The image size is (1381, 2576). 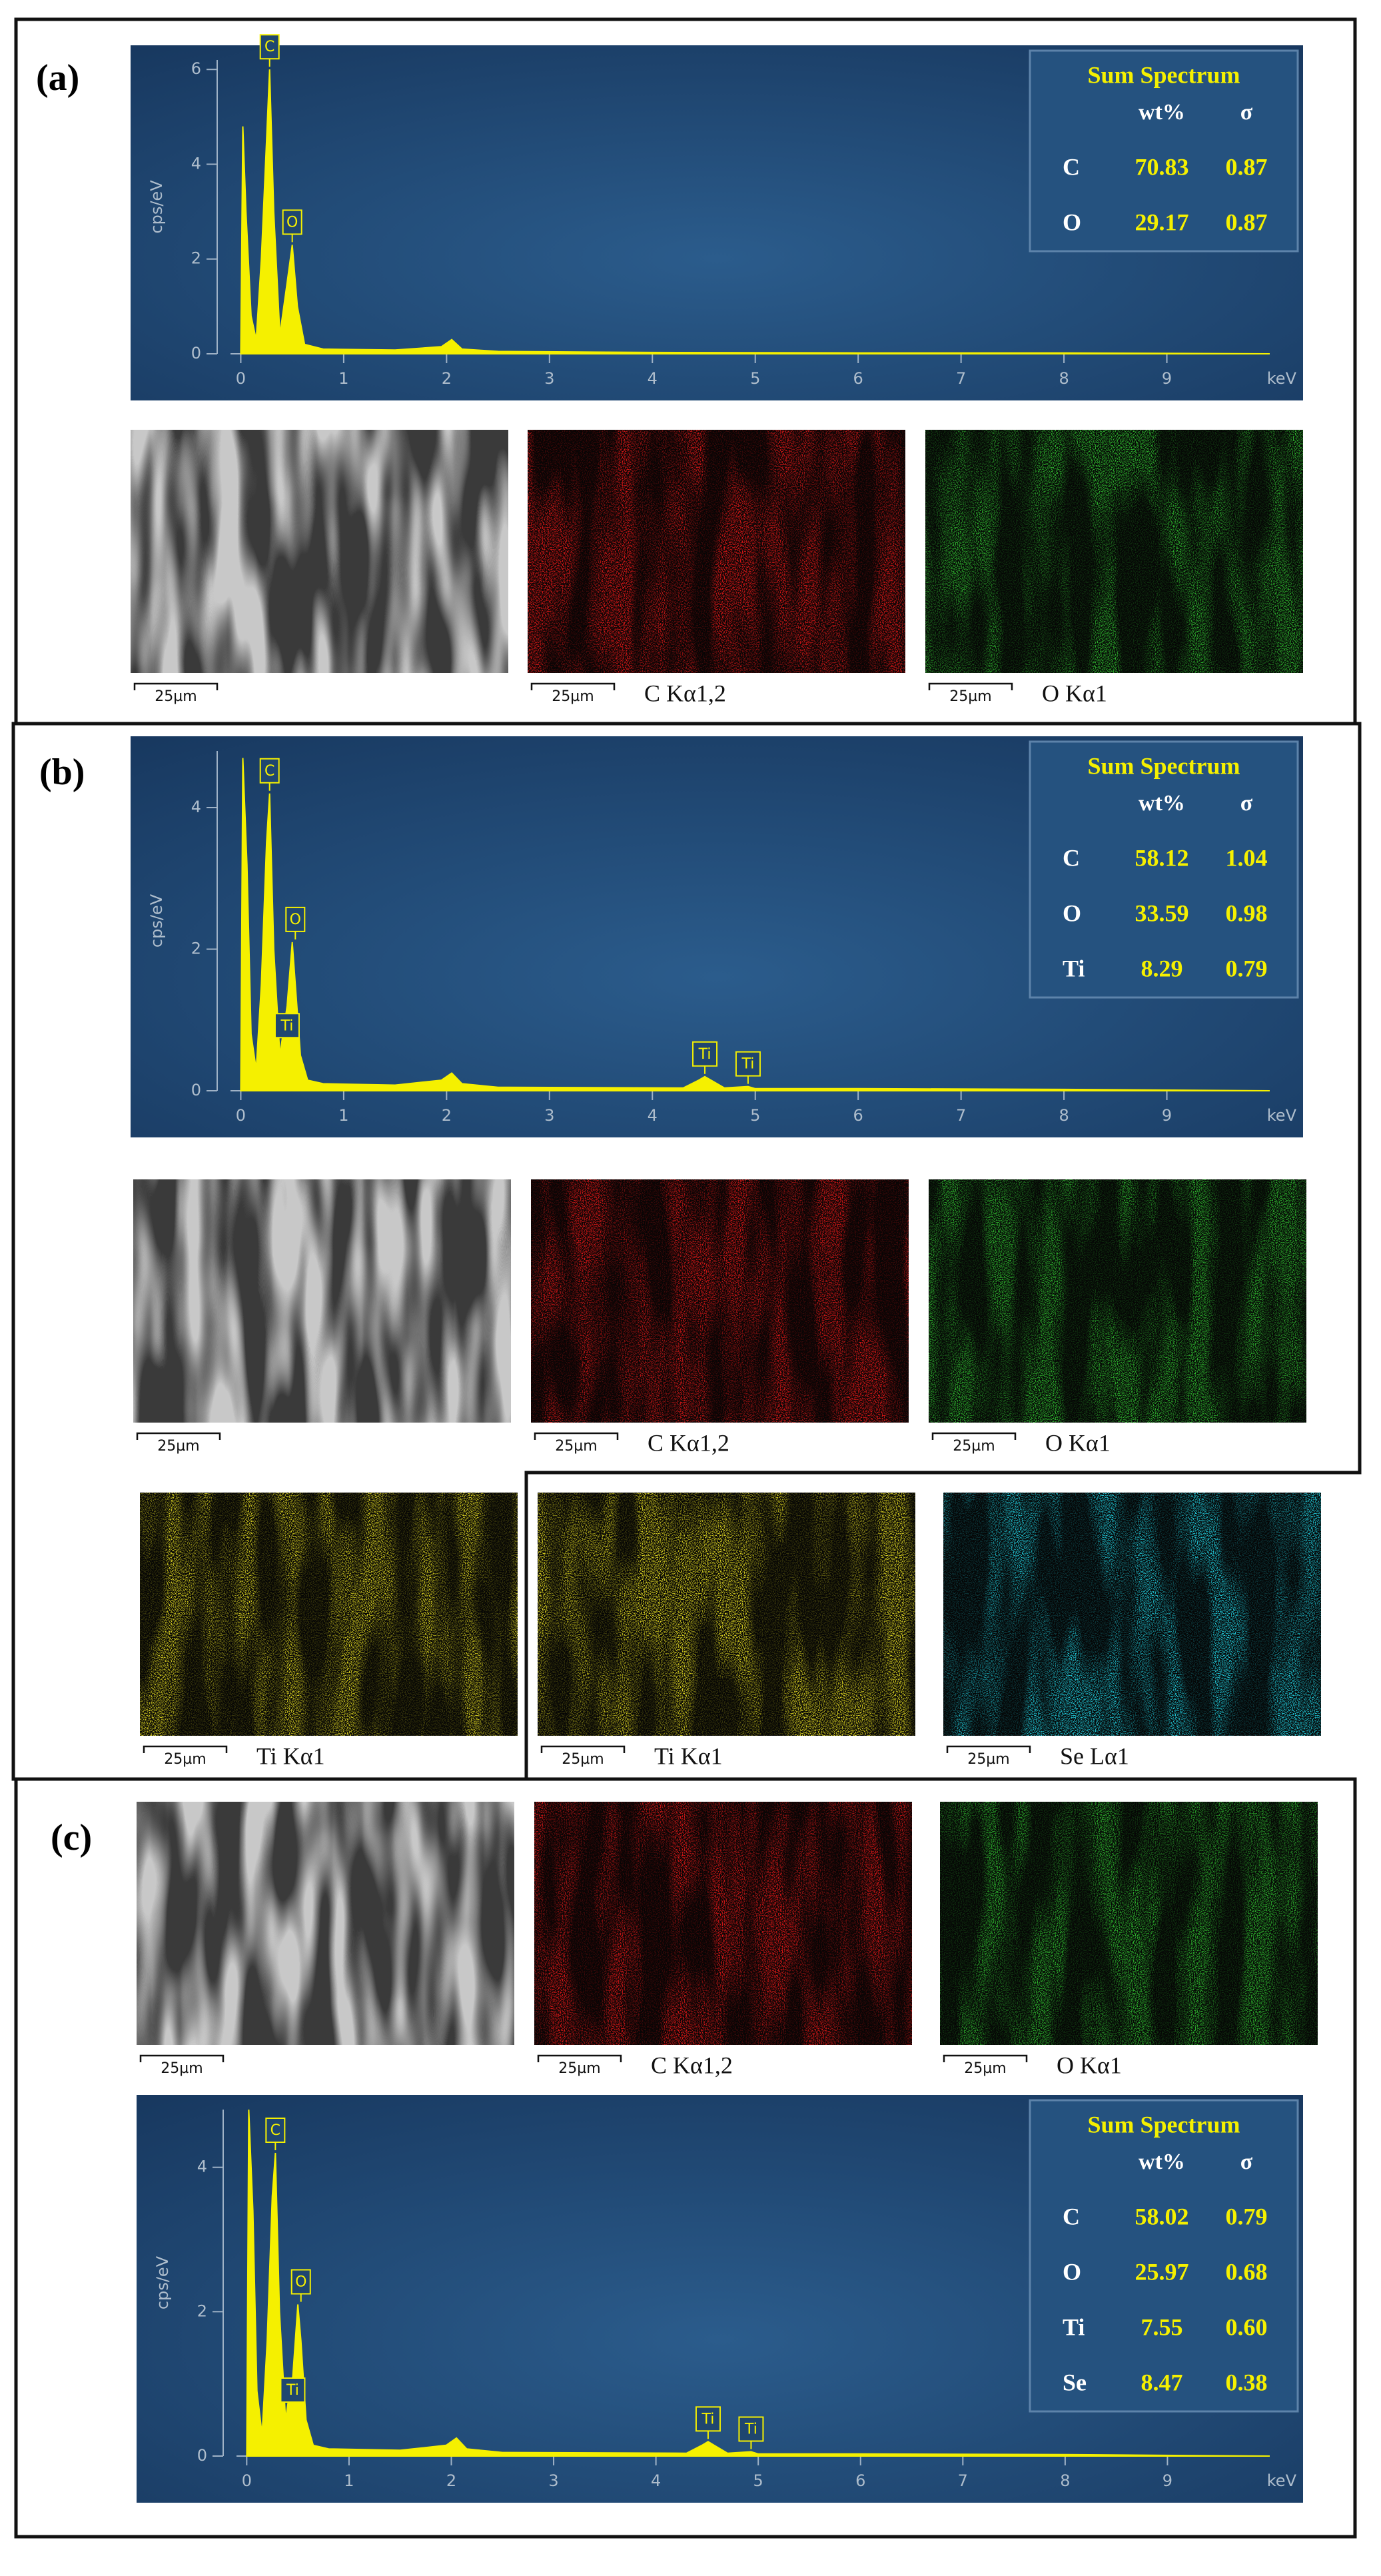 What do you see at coordinates (1162, 2216) in the screenshot?
I see `table-value: 58.02` at bounding box center [1162, 2216].